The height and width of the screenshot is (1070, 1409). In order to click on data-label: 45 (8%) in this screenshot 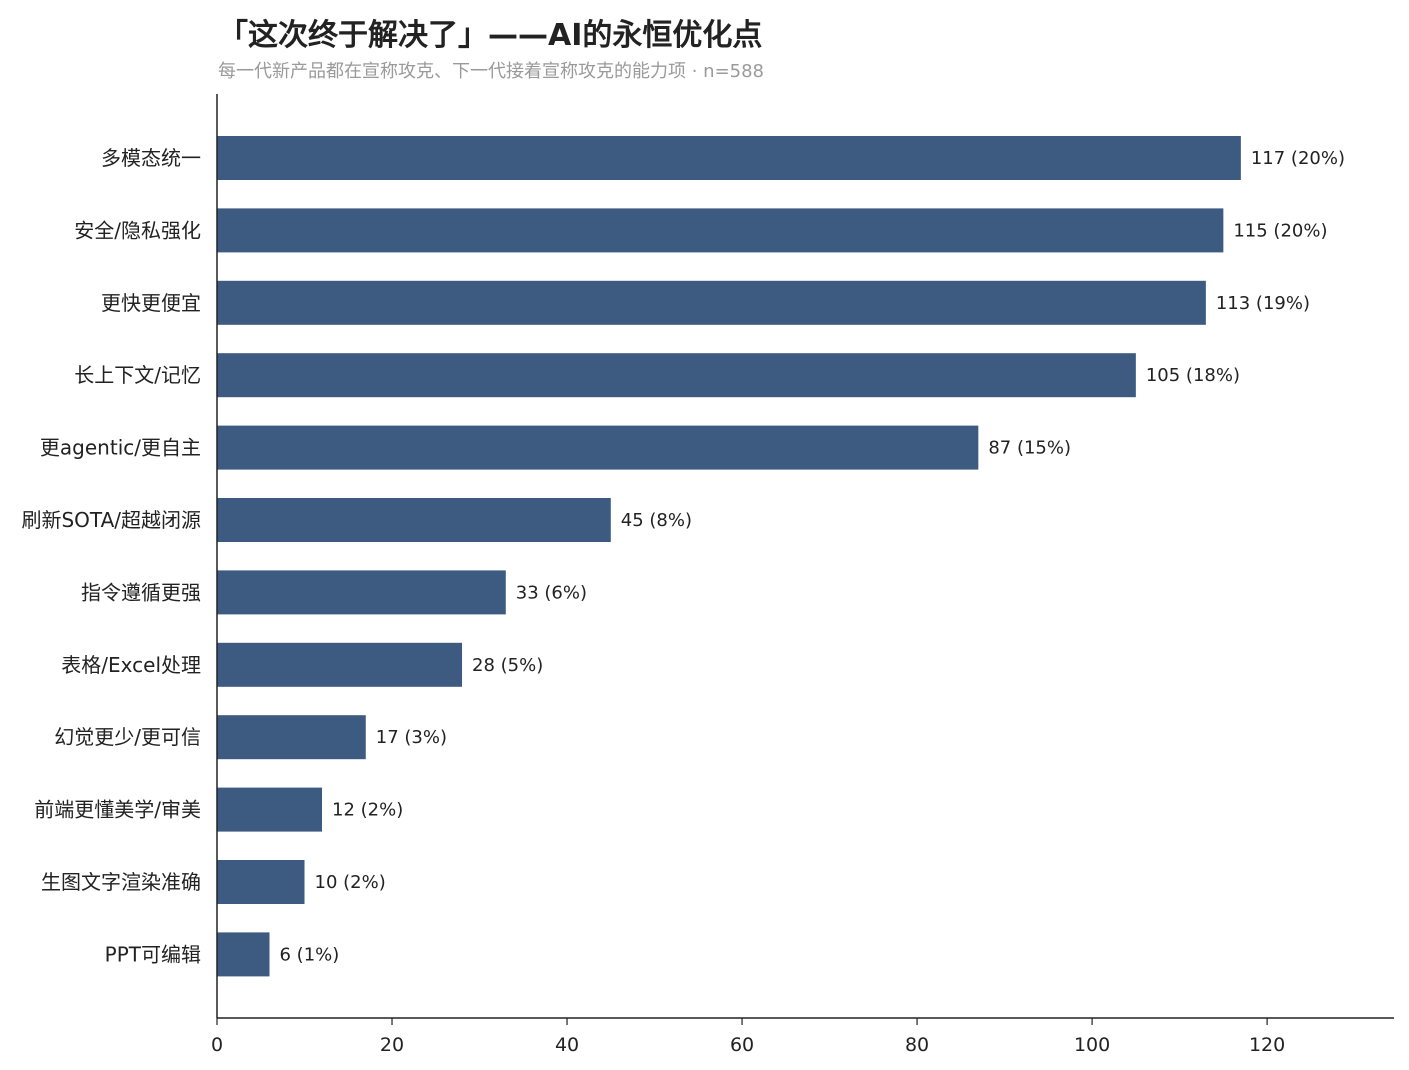, I will do `click(656, 520)`.